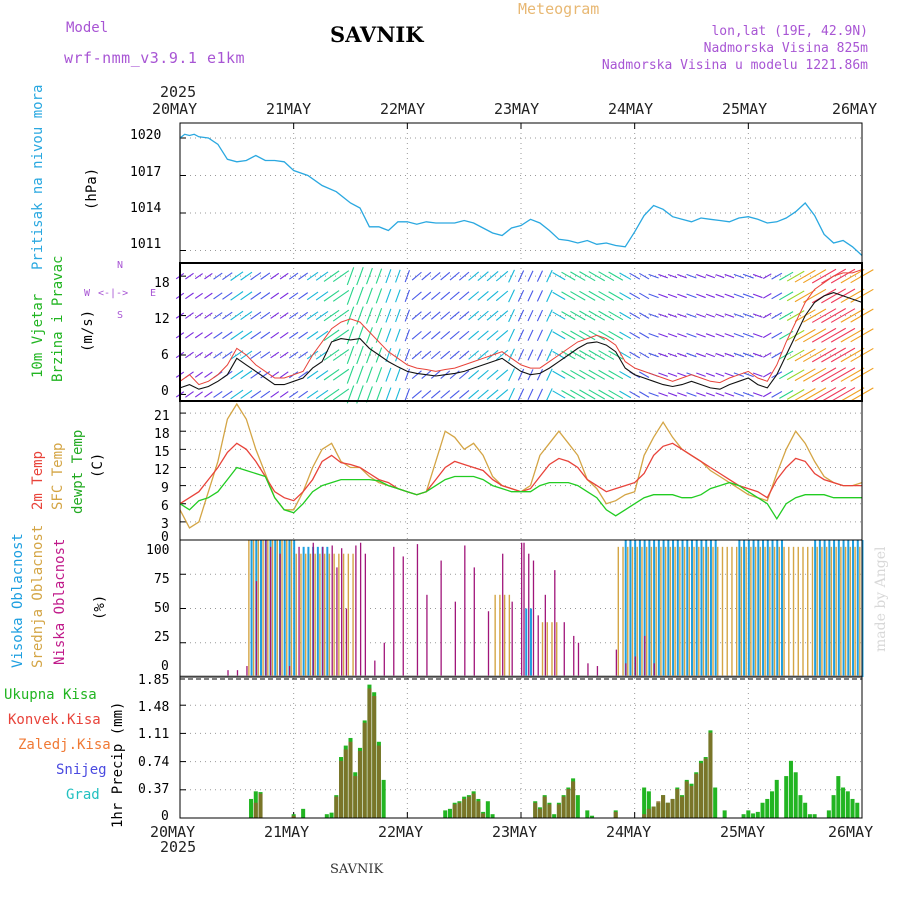  What do you see at coordinates (87, 28) in the screenshot?
I see `model-label: Model` at bounding box center [87, 28].